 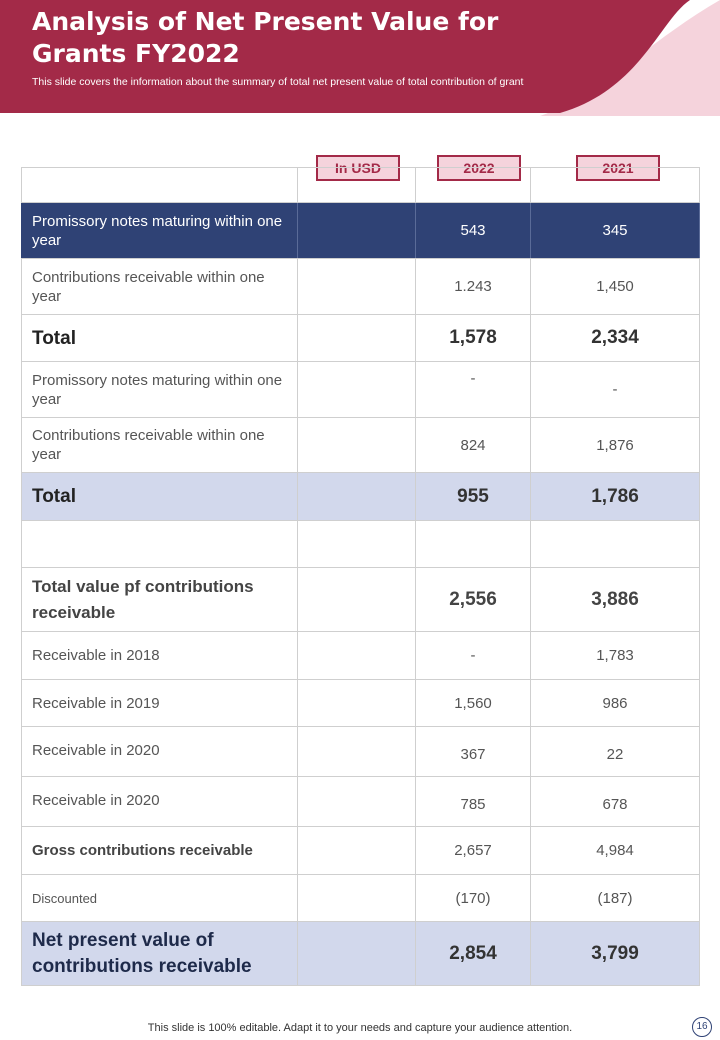 I want to click on value-2021: -, so click(x=615, y=389).